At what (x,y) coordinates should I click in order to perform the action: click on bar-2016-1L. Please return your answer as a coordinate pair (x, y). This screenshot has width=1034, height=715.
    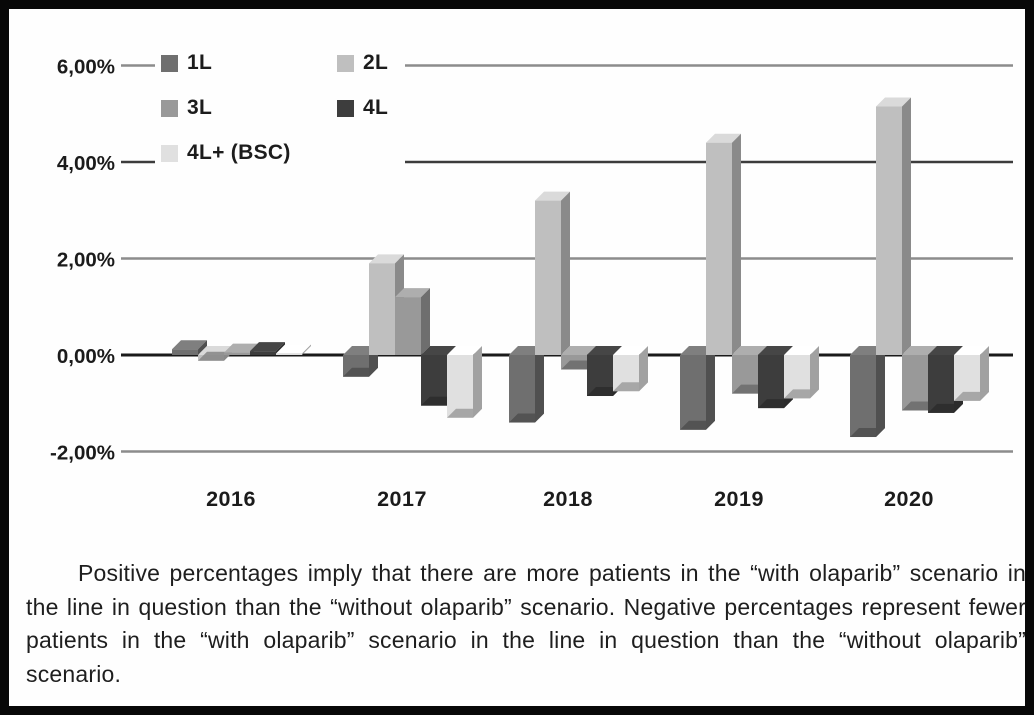
    Looking at the image, I should click on (189, 347).